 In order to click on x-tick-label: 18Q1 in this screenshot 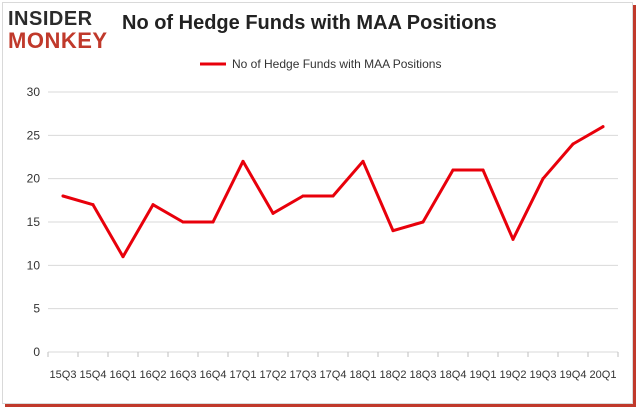, I will do `click(363, 375)`.